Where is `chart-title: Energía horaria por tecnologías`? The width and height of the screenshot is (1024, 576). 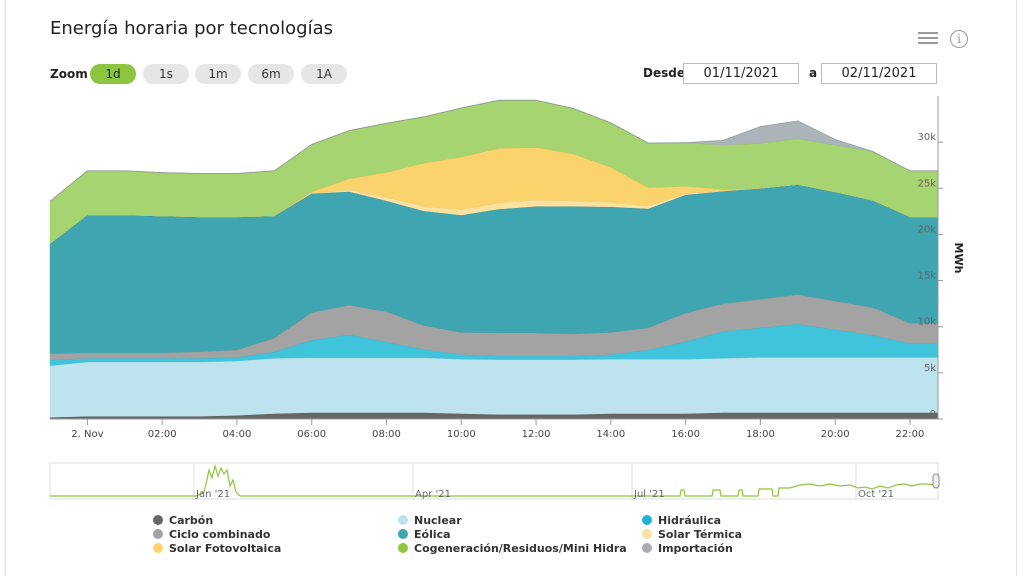 chart-title: Energía horaria por tecnologías is located at coordinates (191, 28).